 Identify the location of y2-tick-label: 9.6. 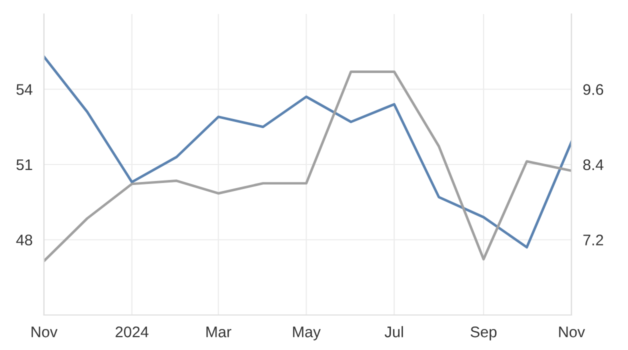
(593, 89).